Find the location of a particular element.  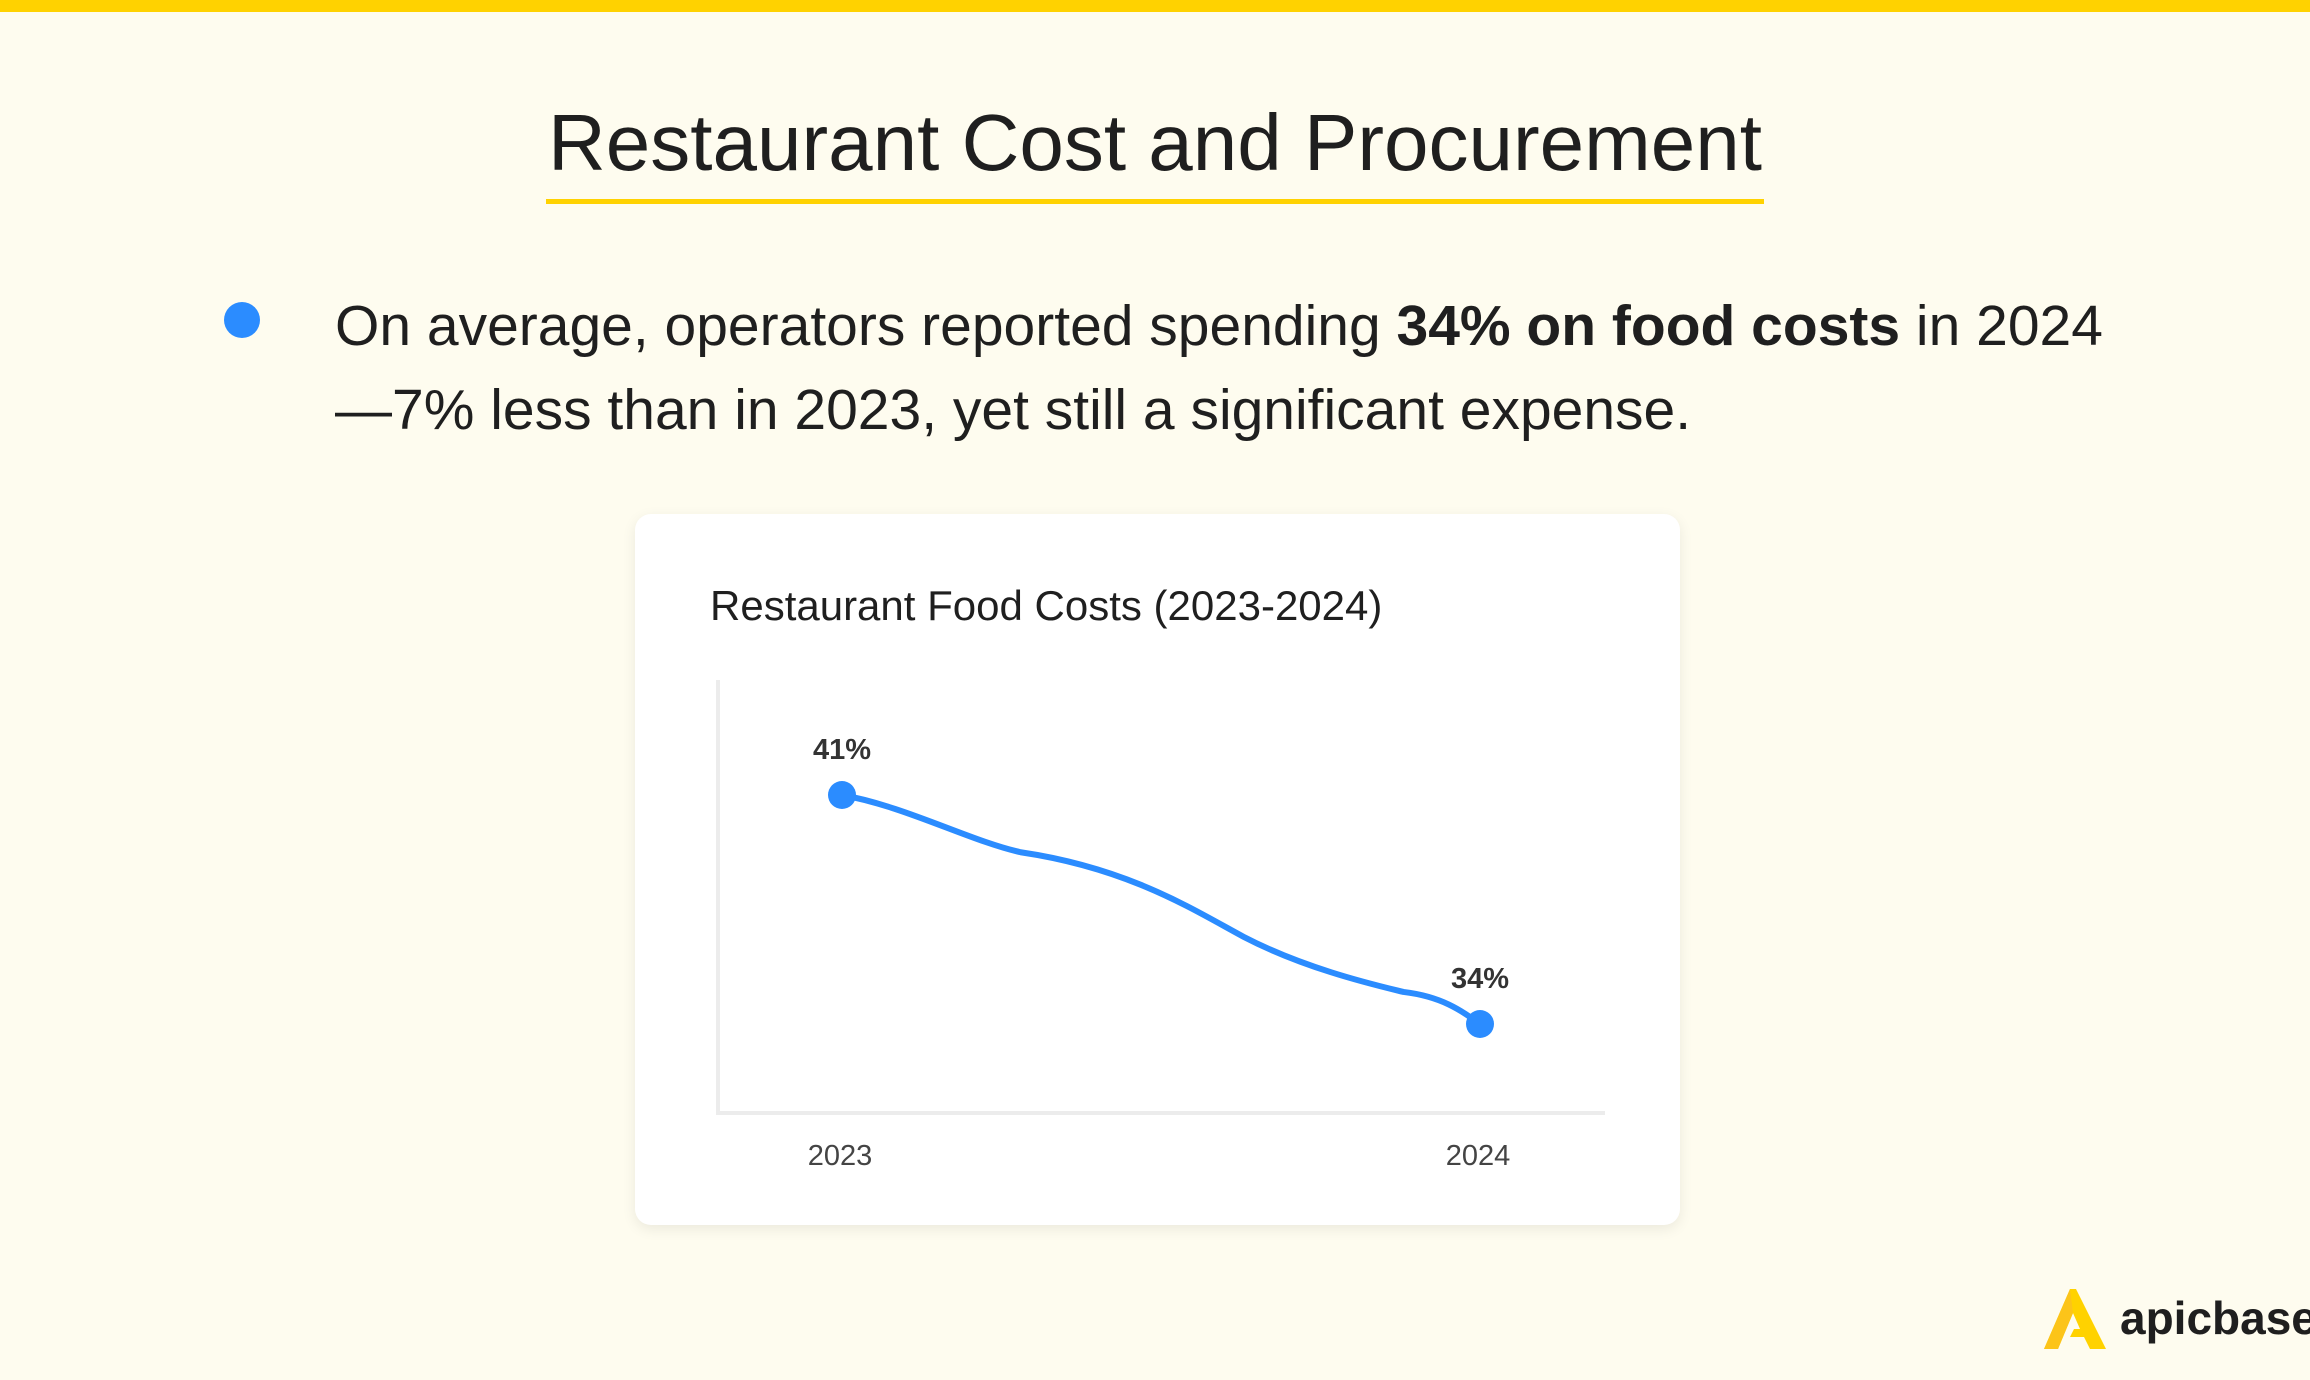

apicbase-logo-icon is located at coordinates (2075, 1319).